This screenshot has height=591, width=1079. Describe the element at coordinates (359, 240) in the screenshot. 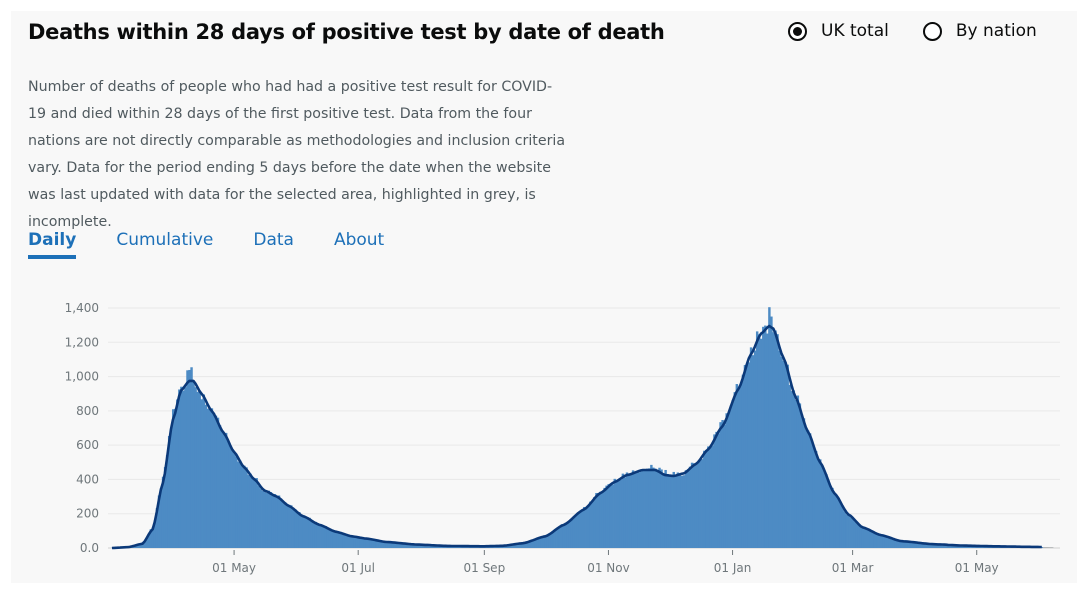

I see `tab-about: About` at that location.